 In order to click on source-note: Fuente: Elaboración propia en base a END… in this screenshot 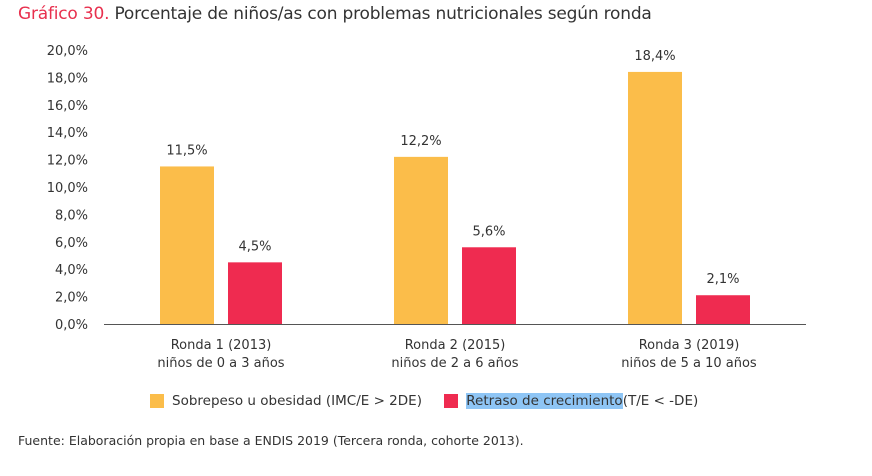, I will do `click(271, 440)`.